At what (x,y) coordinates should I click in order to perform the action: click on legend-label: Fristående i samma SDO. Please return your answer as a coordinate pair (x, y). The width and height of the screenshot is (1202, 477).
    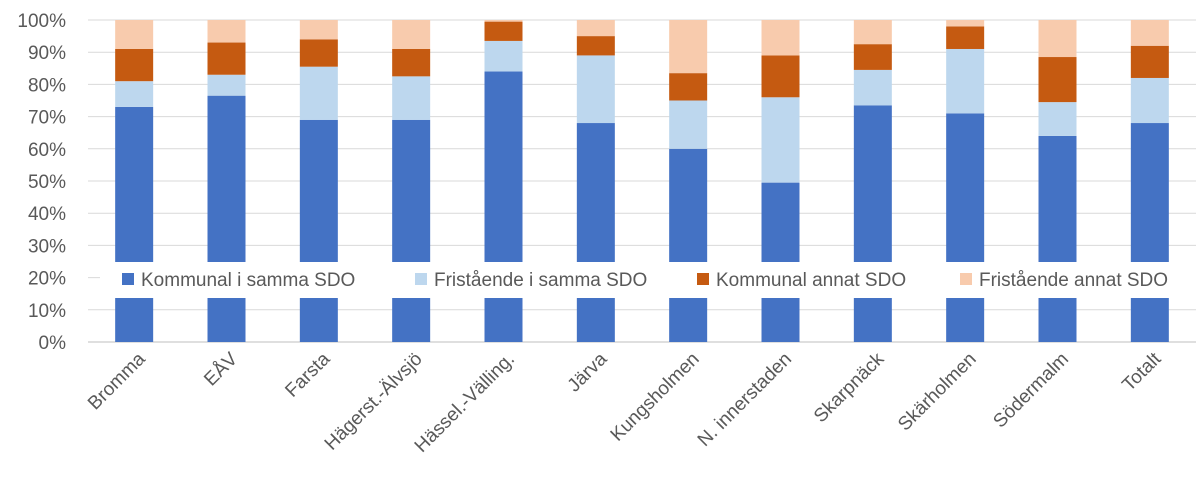
    Looking at the image, I should click on (540, 280).